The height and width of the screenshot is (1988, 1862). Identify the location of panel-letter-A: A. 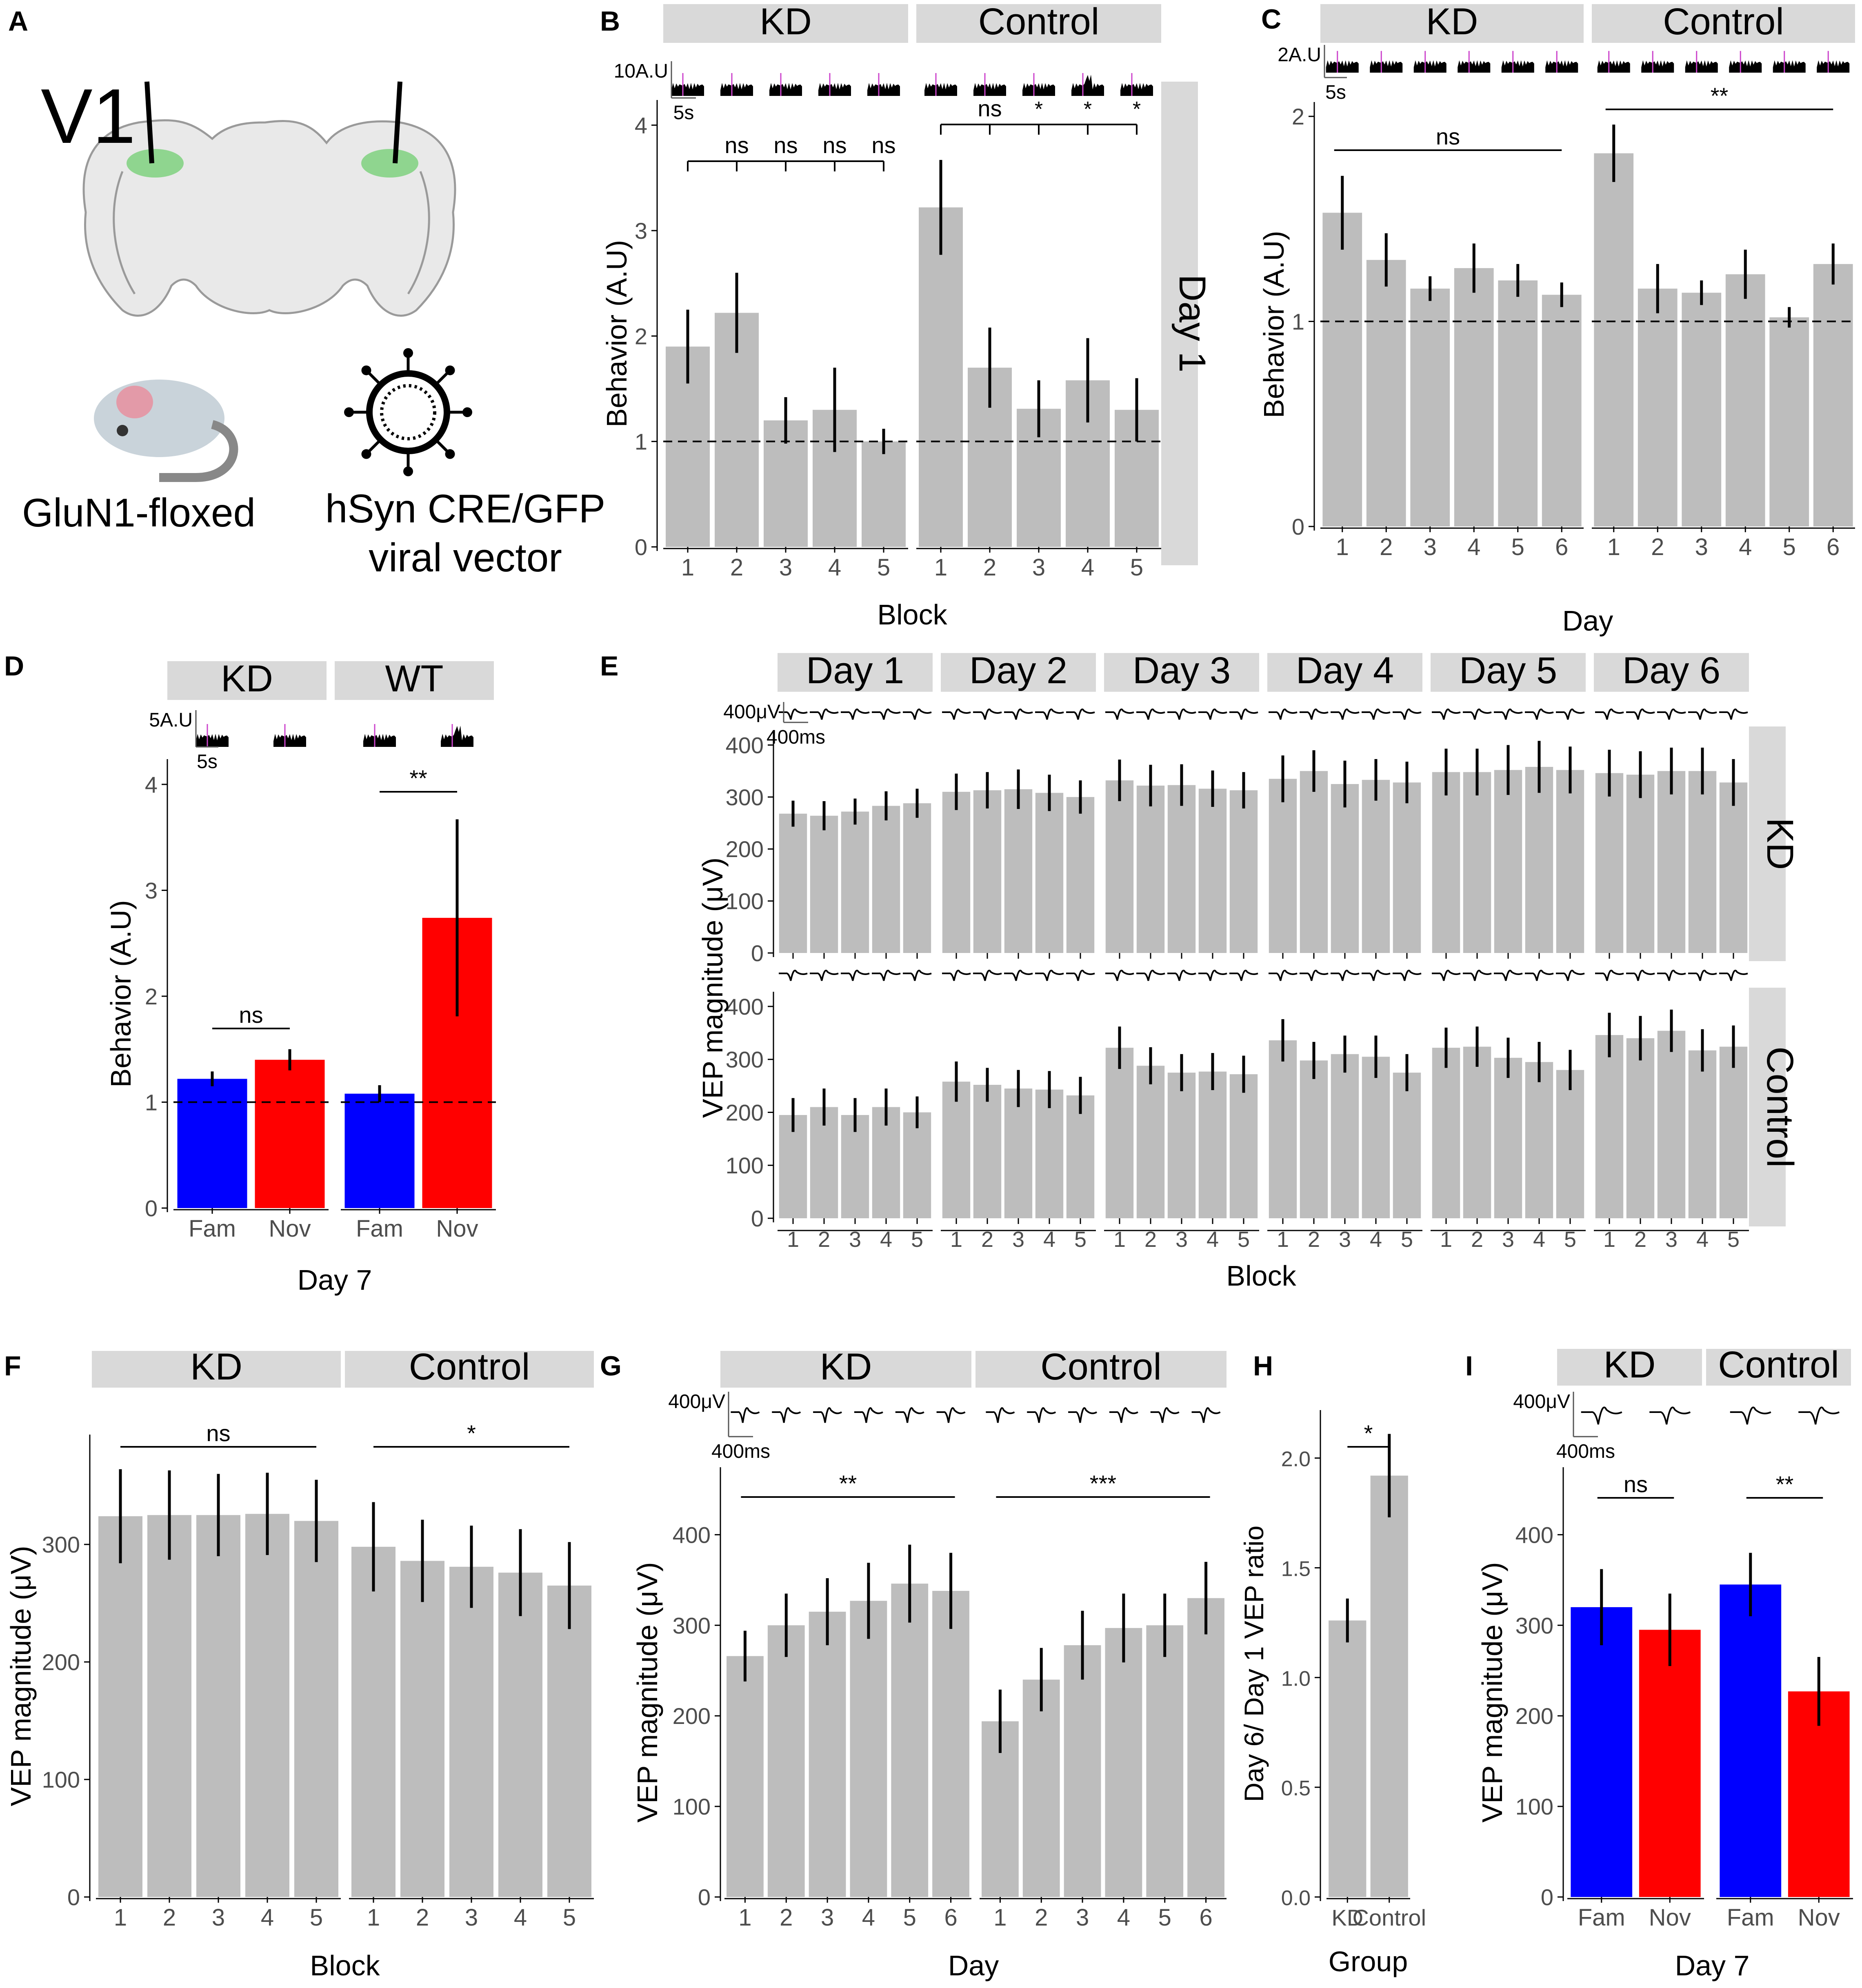
(18, 22).